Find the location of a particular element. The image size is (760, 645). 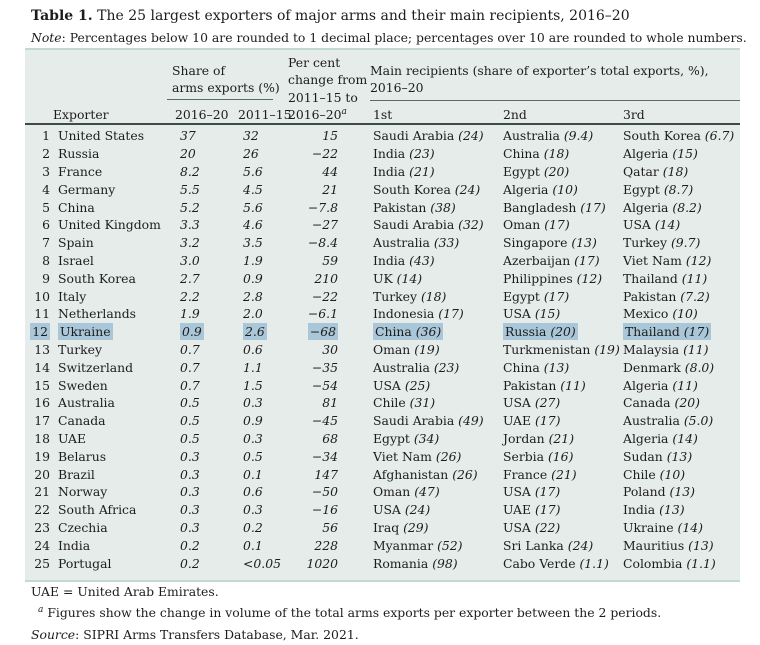

recipient-2-cell: Egypt (17) is located at coordinates (563, 296).